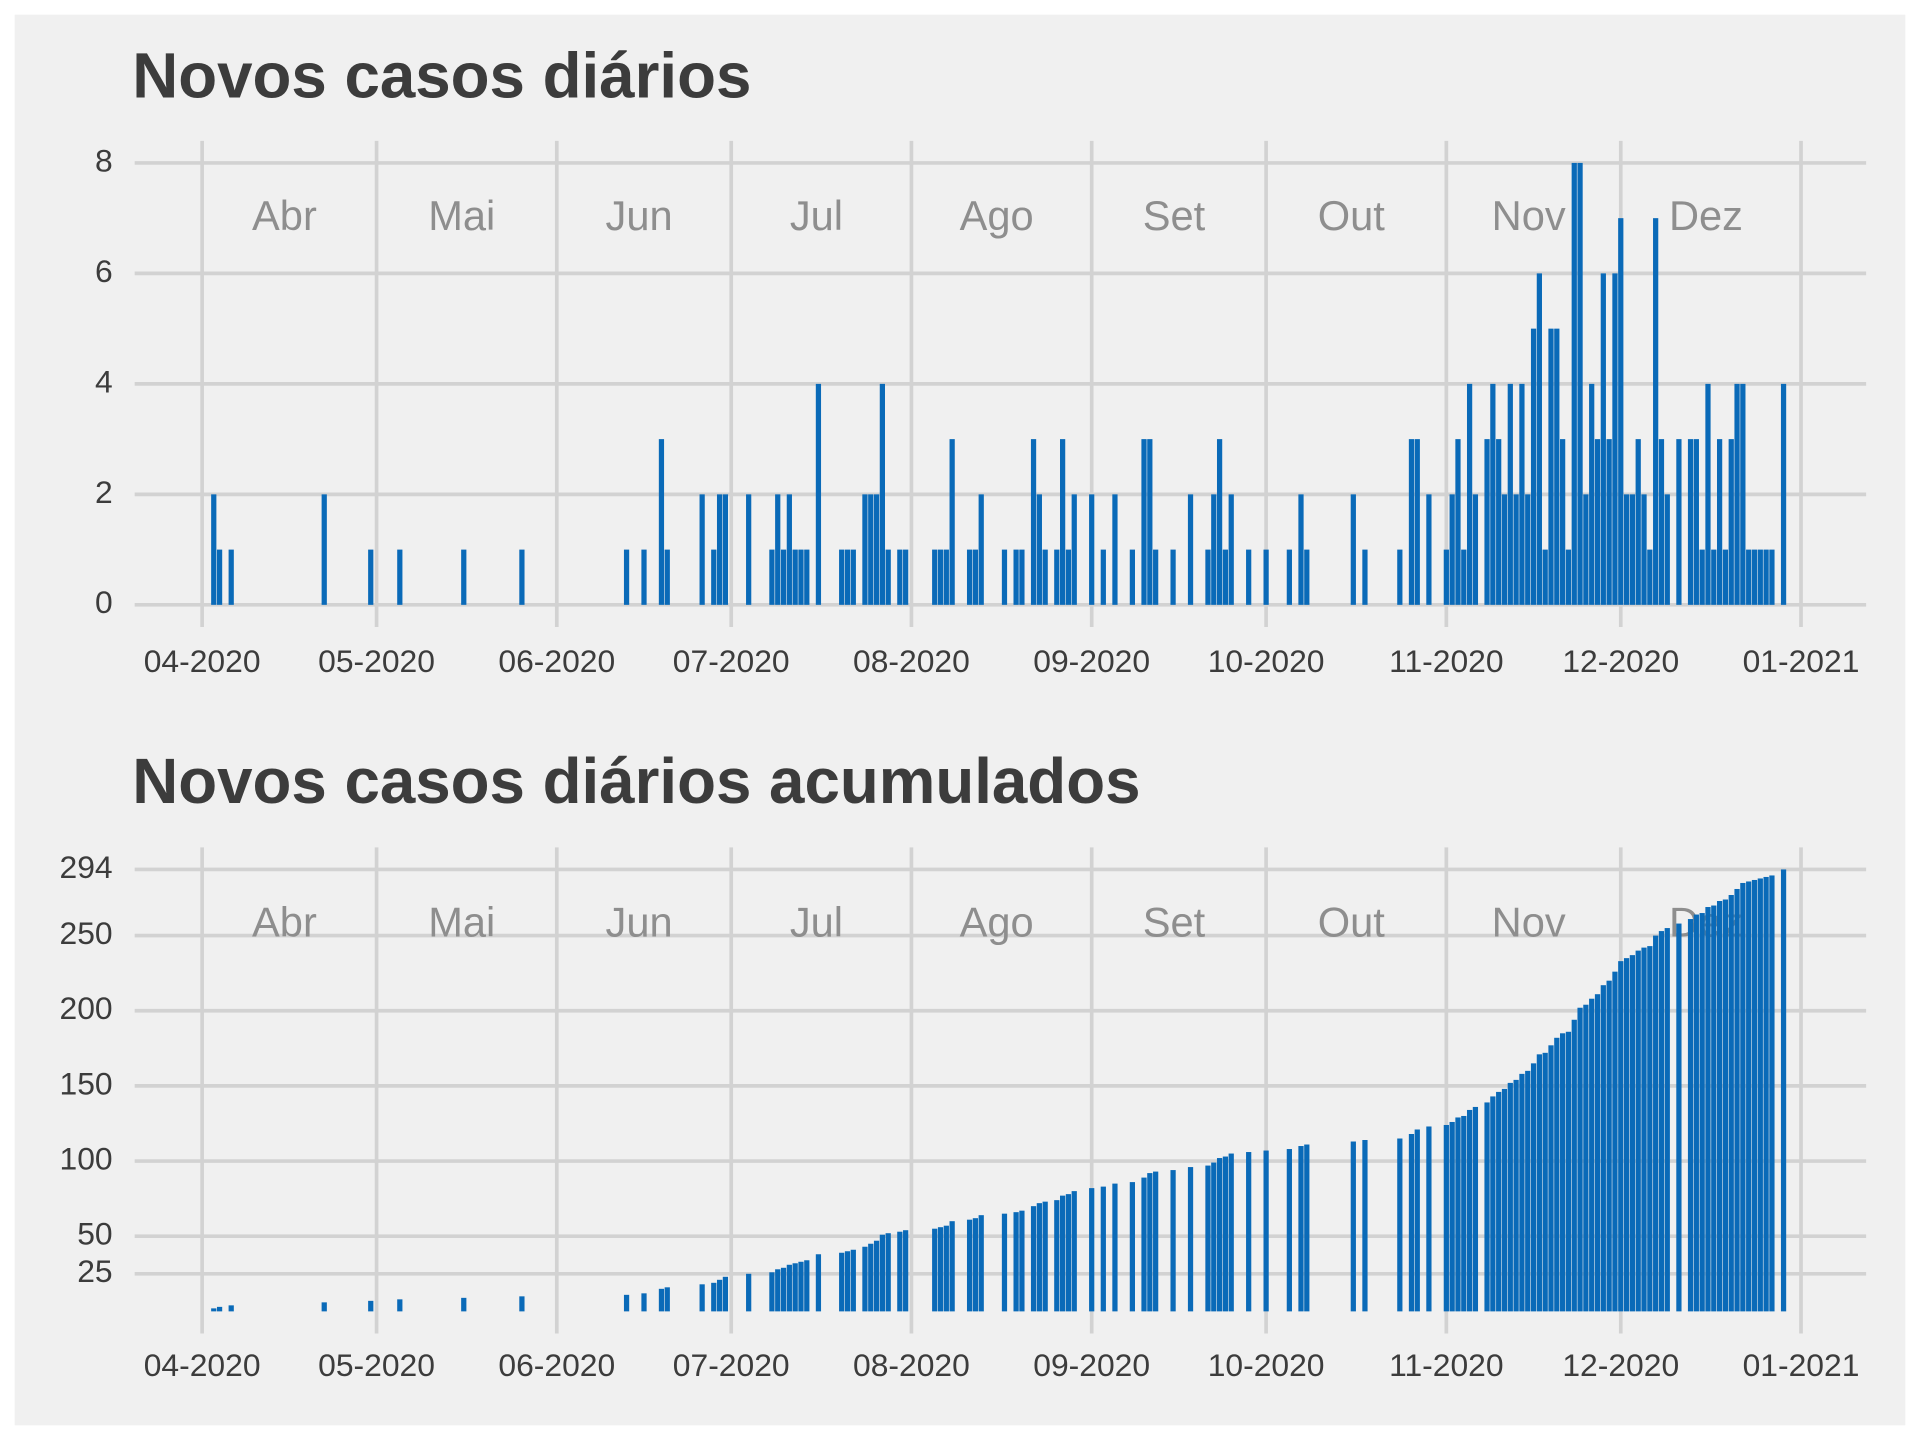 This screenshot has width=1920, height=1440. What do you see at coordinates (202, 661) in the screenshot?
I see `x-tick-label: 04-2020` at bounding box center [202, 661].